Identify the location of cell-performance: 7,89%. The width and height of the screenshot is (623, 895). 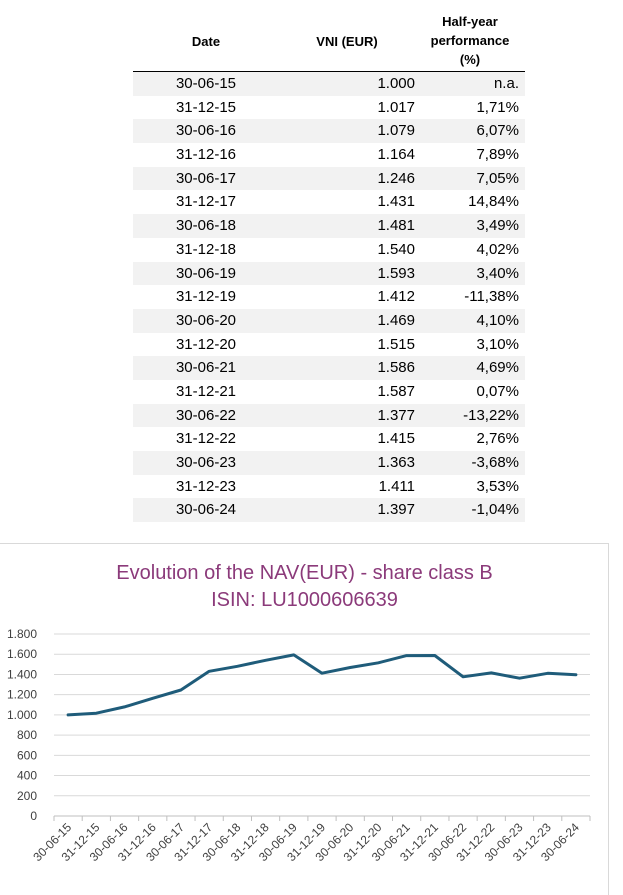
(497, 155).